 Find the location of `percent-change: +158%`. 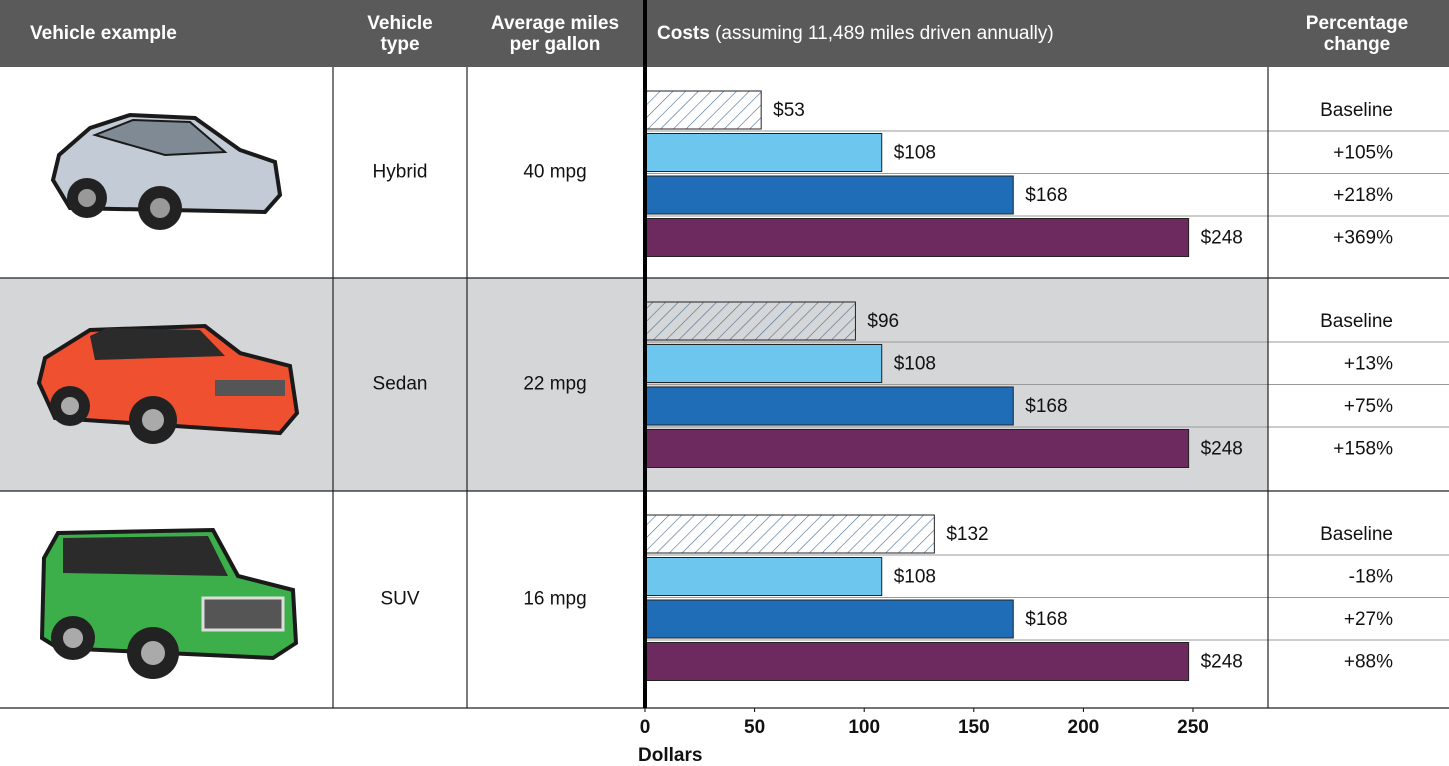

percent-change: +158% is located at coordinates (1363, 449).